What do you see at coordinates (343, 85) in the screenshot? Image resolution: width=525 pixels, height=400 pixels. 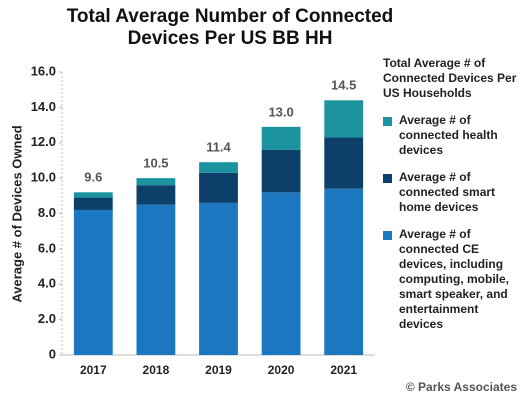 I see `total-label: 14.5` at bounding box center [343, 85].